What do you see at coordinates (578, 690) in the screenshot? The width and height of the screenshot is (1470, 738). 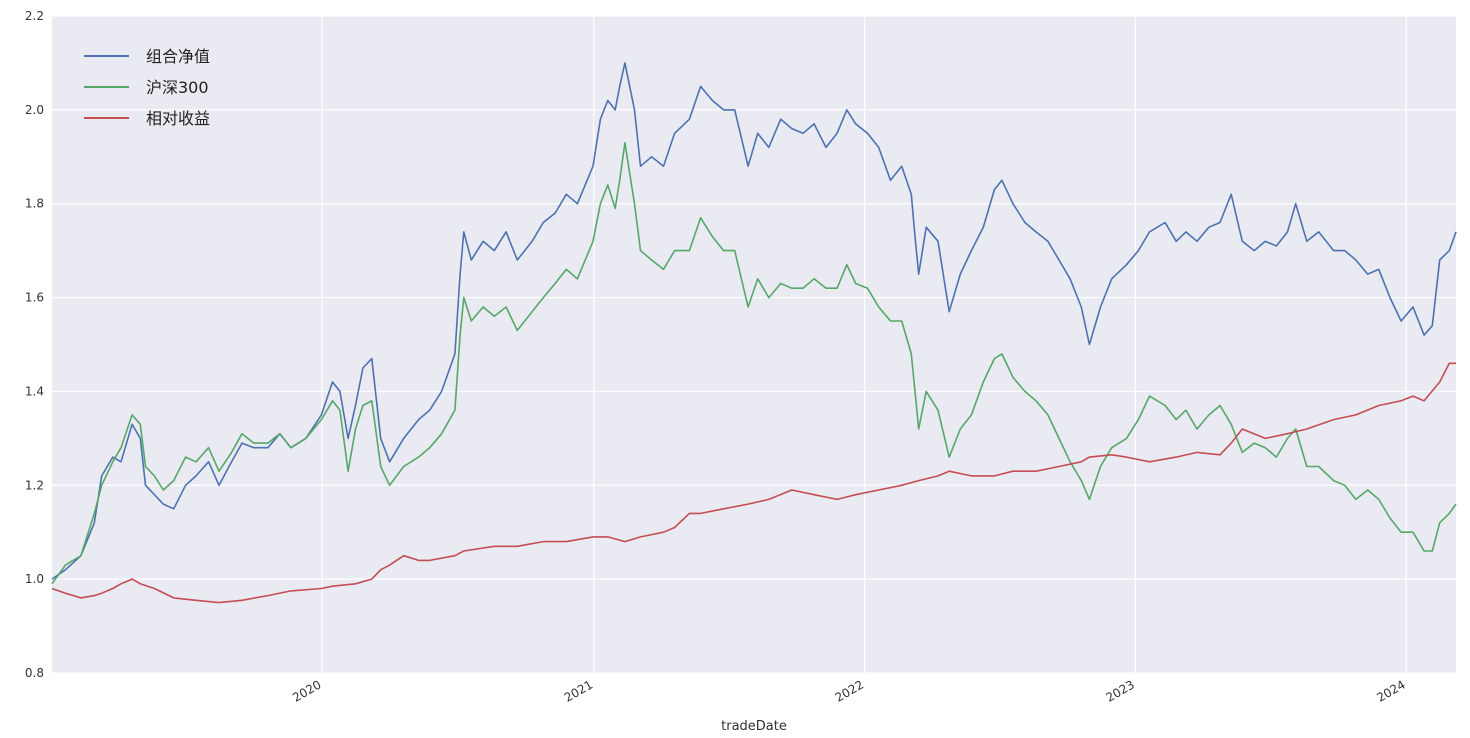 I see `x-tick-label: 2021` at bounding box center [578, 690].